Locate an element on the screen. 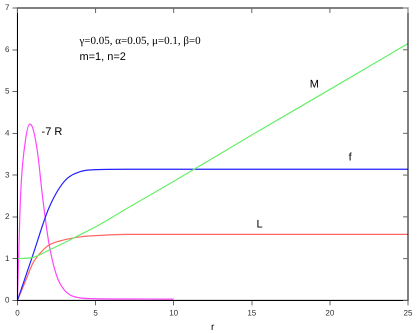 This screenshot has height=333, width=418. annotation: γ=0.05, α=0.05, μ=0.1, β=0 is located at coordinates (140, 40).